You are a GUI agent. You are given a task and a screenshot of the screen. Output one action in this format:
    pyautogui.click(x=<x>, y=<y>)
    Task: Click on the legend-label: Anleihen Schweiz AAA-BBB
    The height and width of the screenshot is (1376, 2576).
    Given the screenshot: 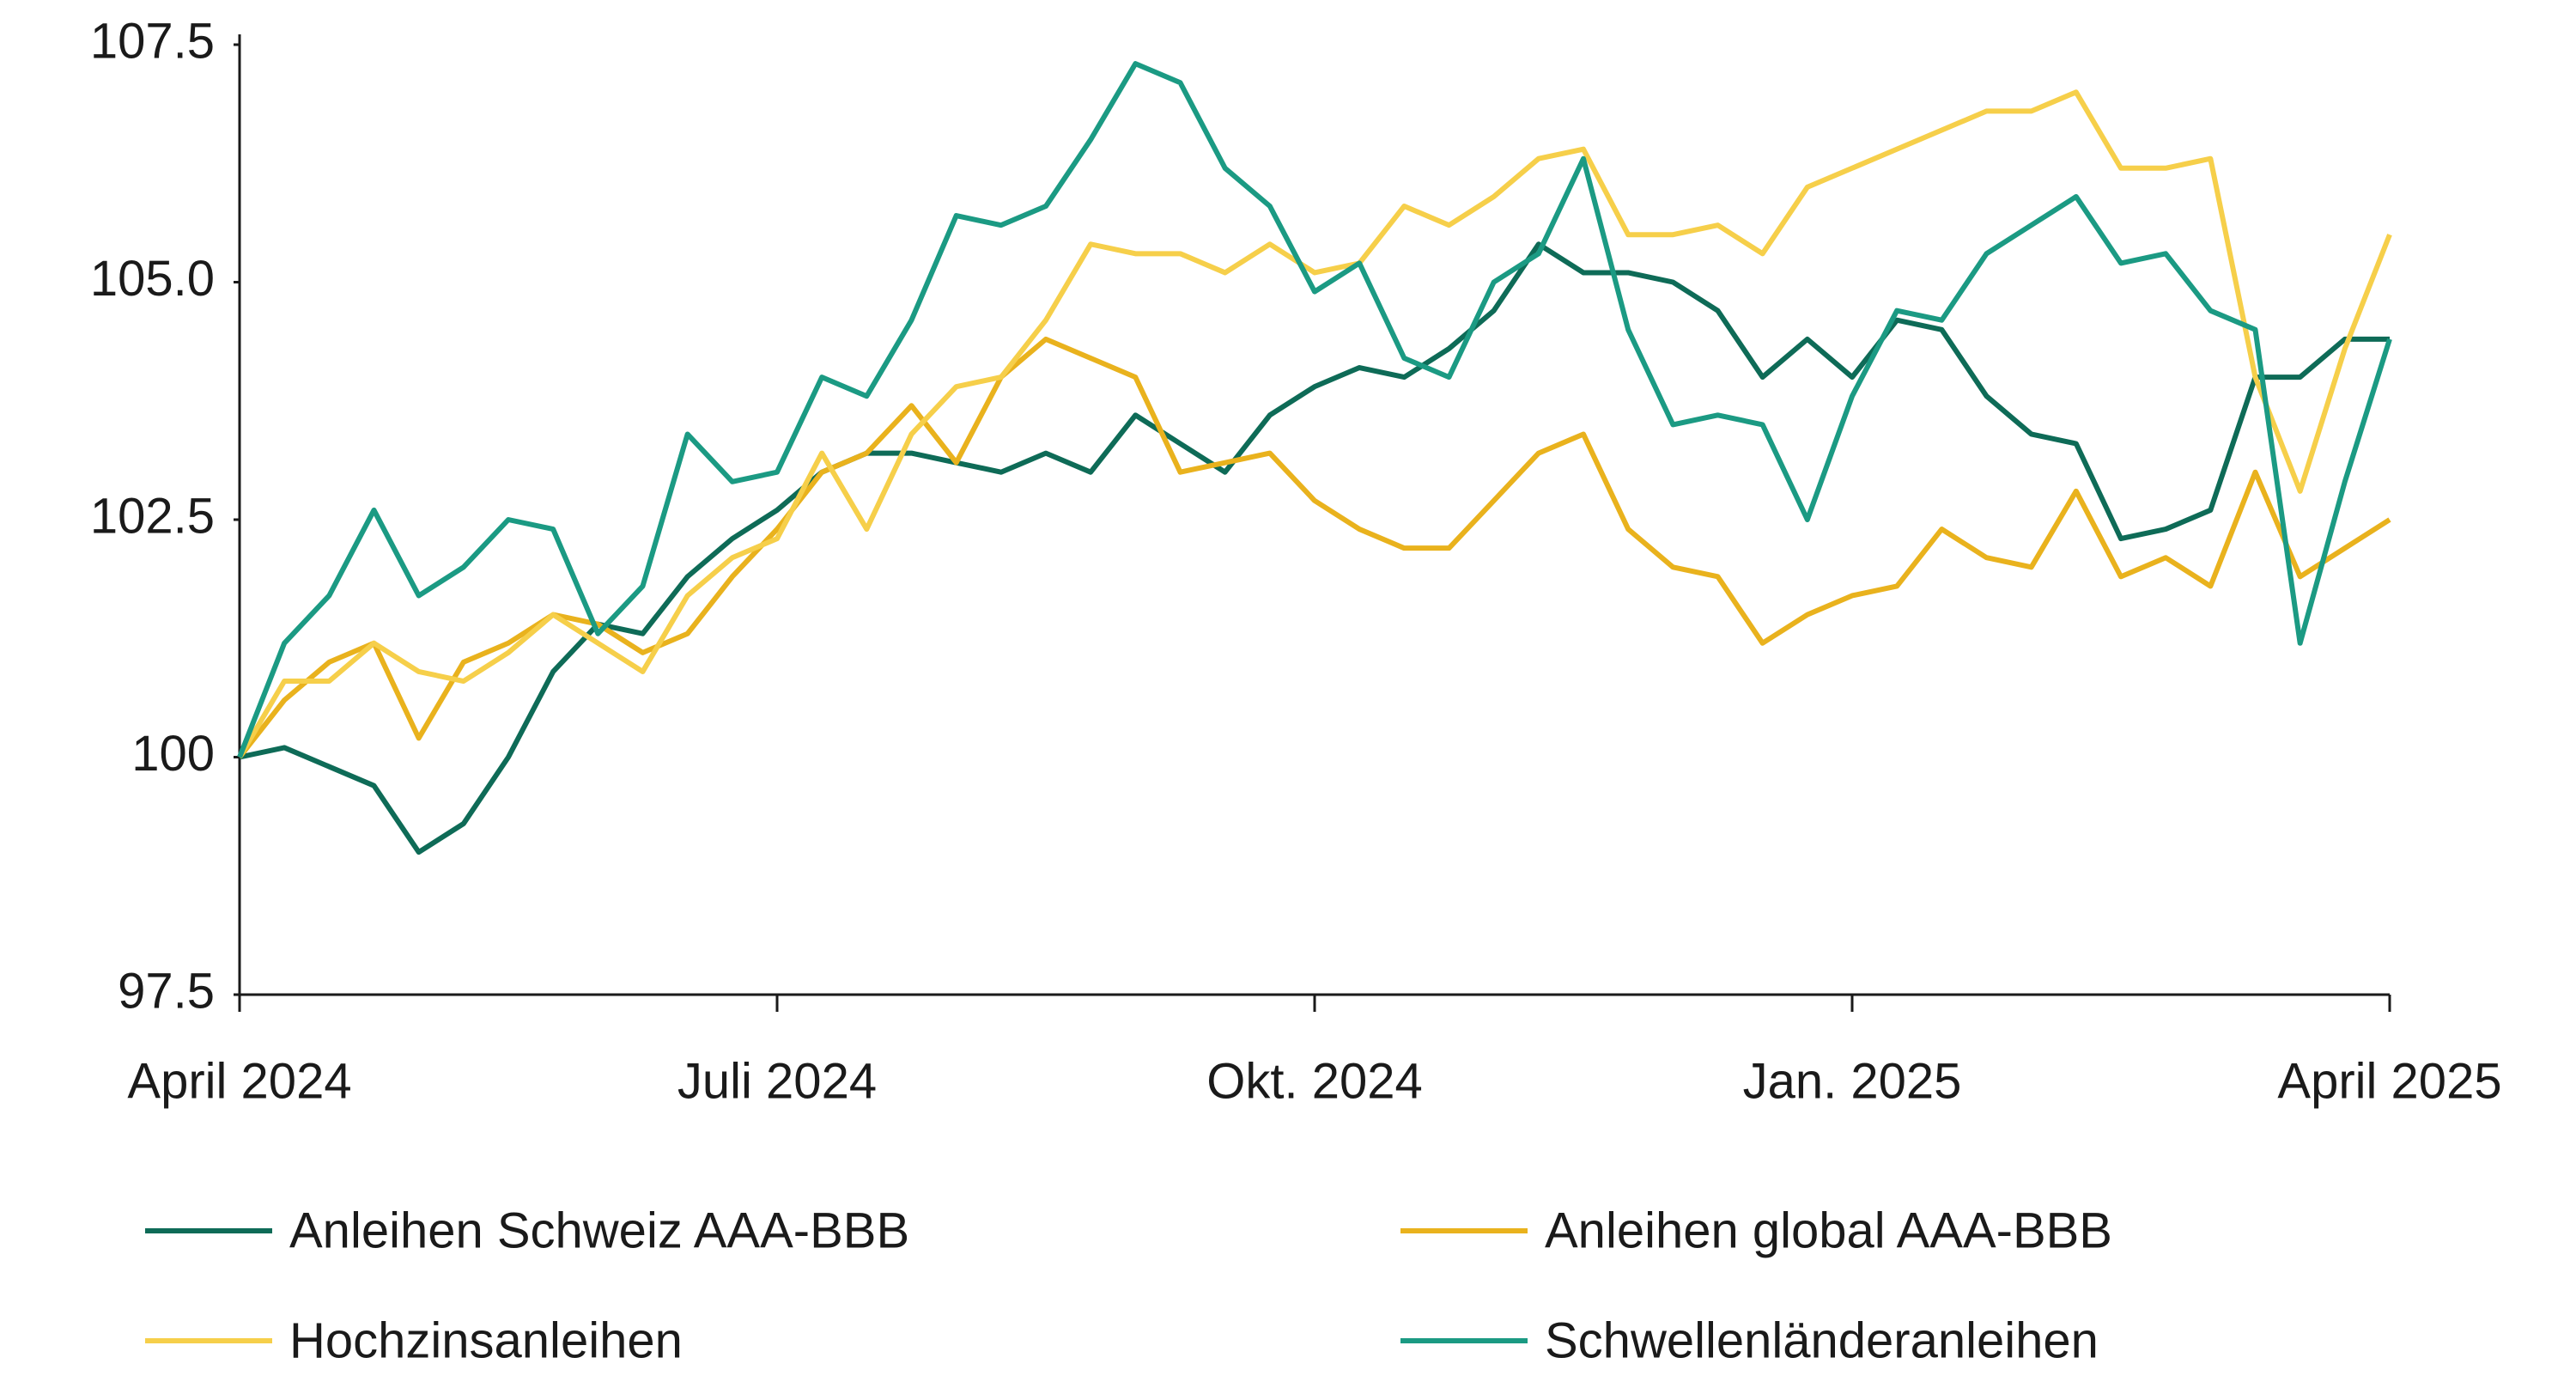 What is the action you would take?
    pyautogui.click(x=599, y=1230)
    